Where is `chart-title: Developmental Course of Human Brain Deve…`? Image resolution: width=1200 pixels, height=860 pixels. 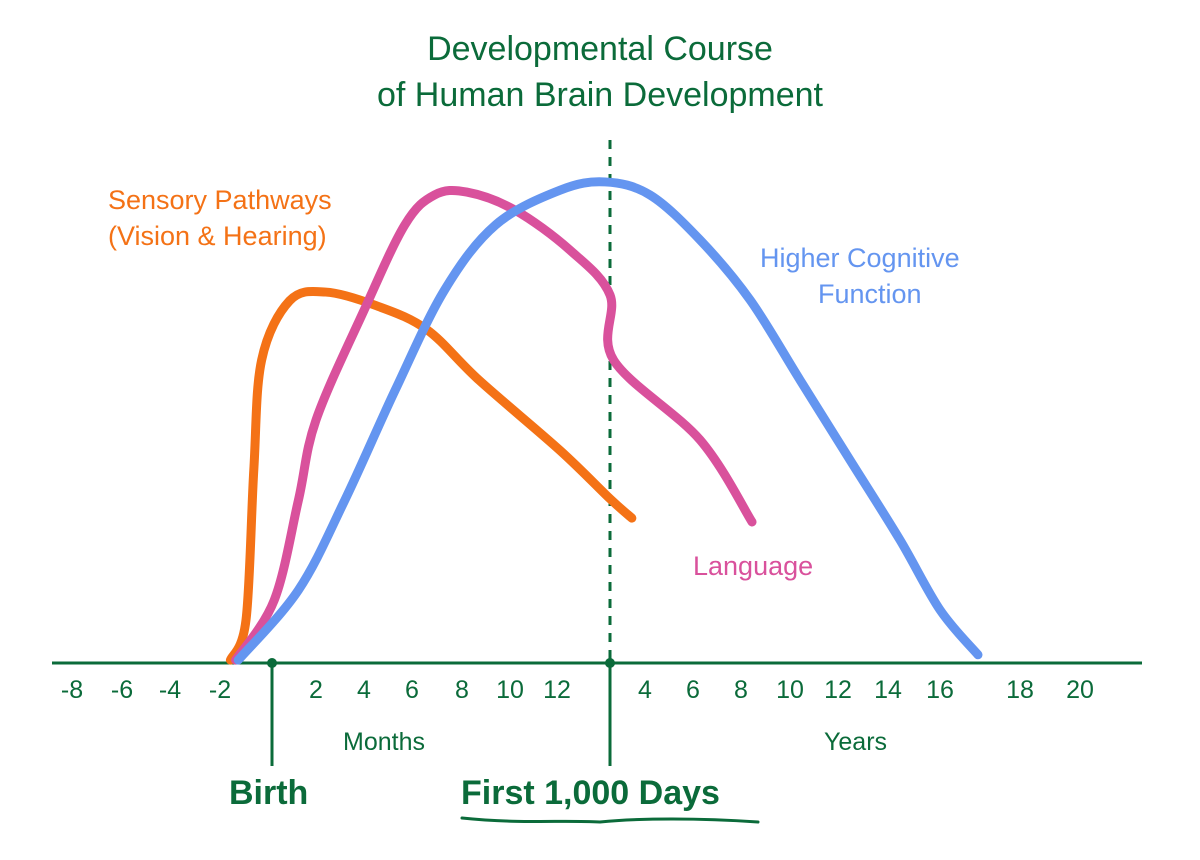
chart-title: Developmental Course of Human Brain Deve… is located at coordinates (600, 72).